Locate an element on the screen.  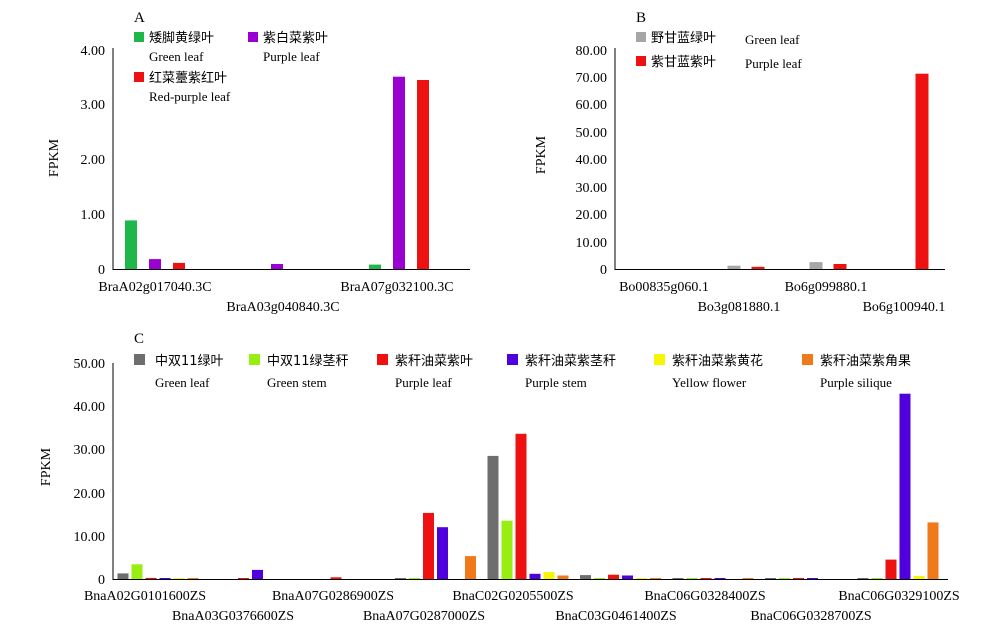
bar-green-stem-bnac03g0461400zs is located at coordinates (599, 578).